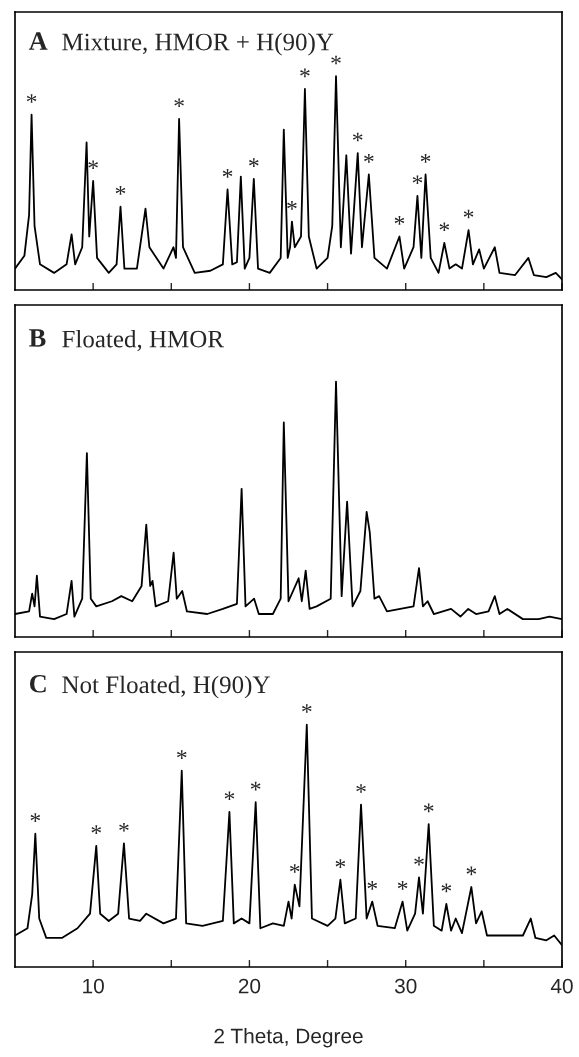  Describe the element at coordinates (198, 44) in the screenshot. I see `chart-subtitle: Mixture, HMOR + H(90)Y` at that location.